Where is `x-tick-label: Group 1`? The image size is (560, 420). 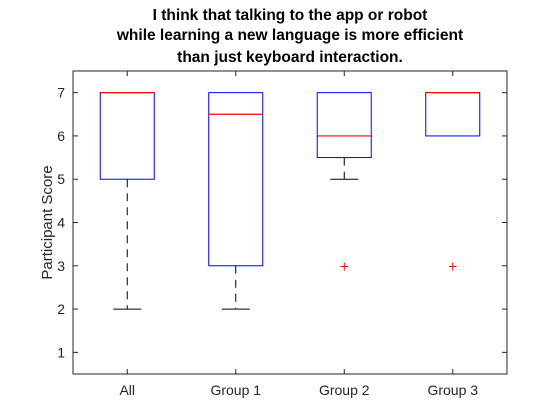 x-tick-label: Group 1 is located at coordinates (235, 390).